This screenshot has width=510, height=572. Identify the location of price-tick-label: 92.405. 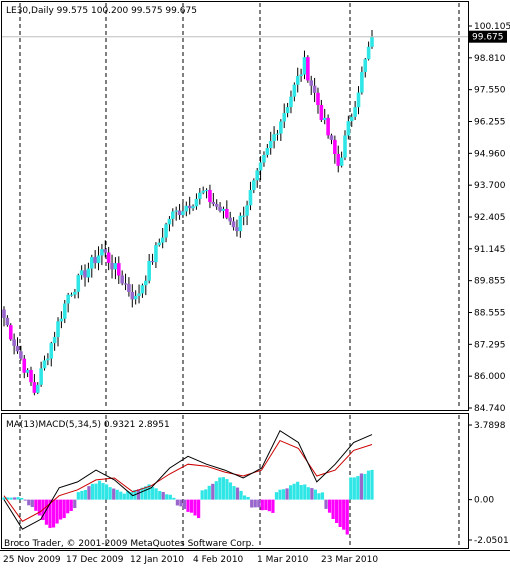
(490, 218).